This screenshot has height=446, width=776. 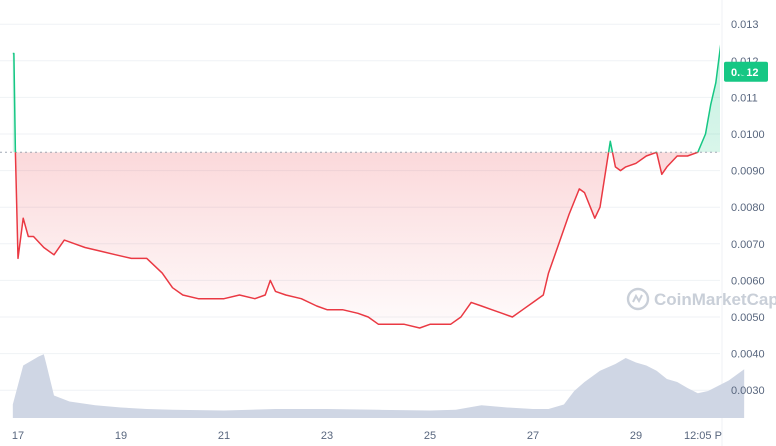 I want to click on y-tick-label: 0.0090, so click(x=748, y=172).